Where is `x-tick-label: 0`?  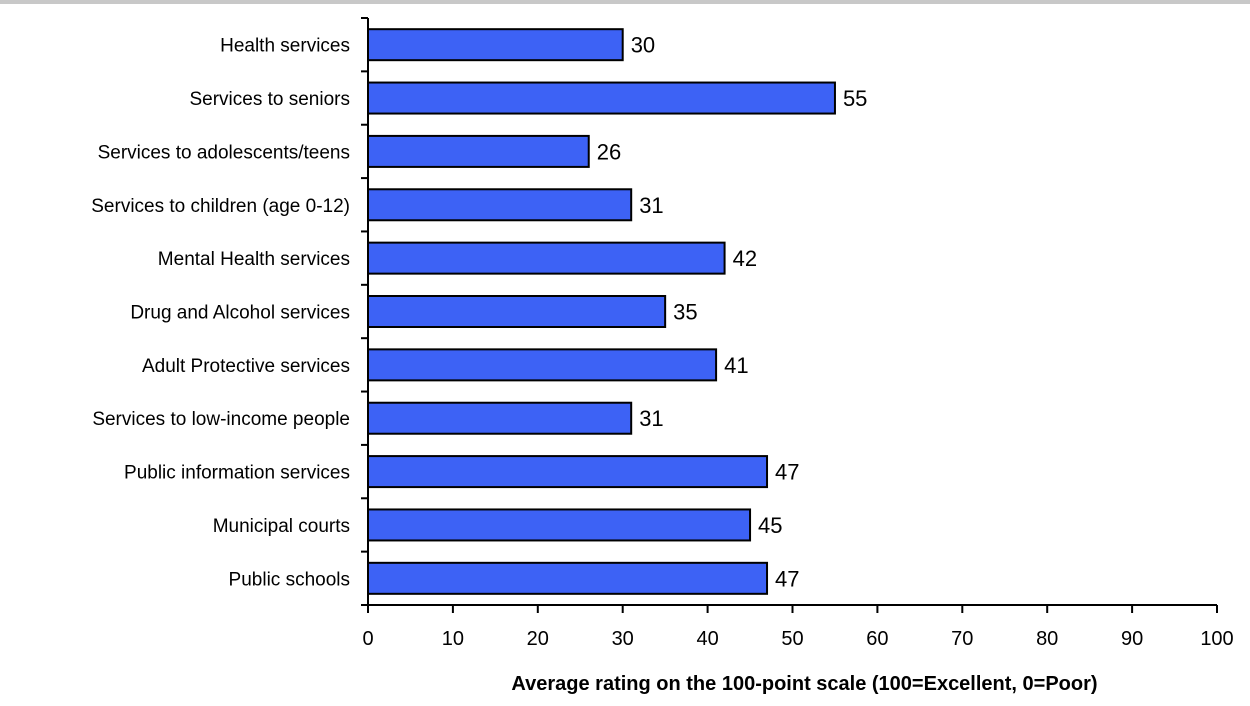 x-tick-label: 0 is located at coordinates (367, 639).